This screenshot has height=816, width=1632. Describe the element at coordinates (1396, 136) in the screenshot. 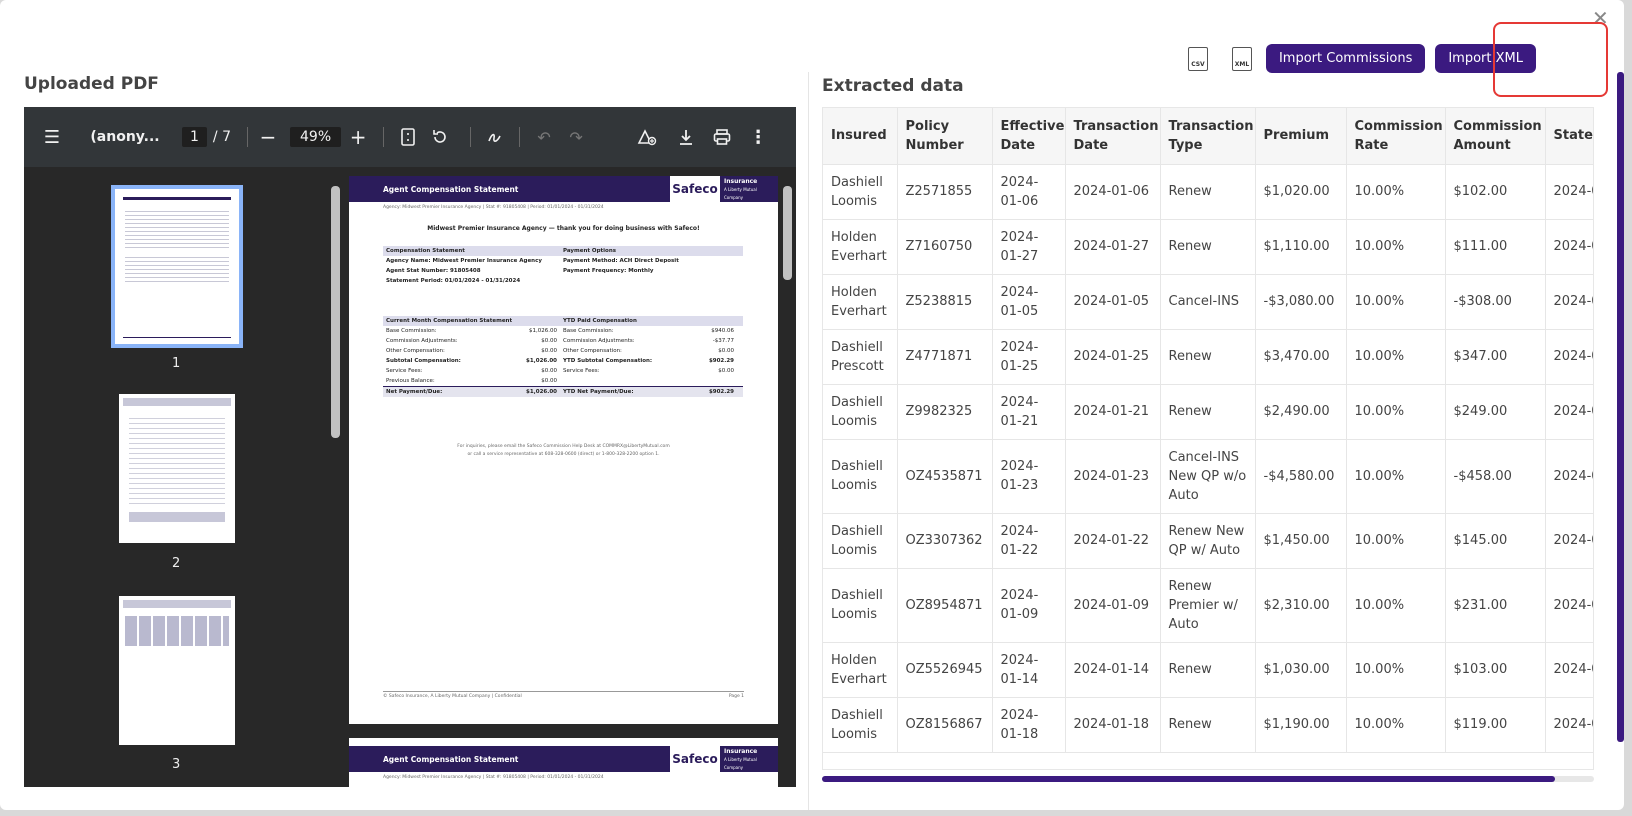

I see `column-header: Commission Rate` at that location.